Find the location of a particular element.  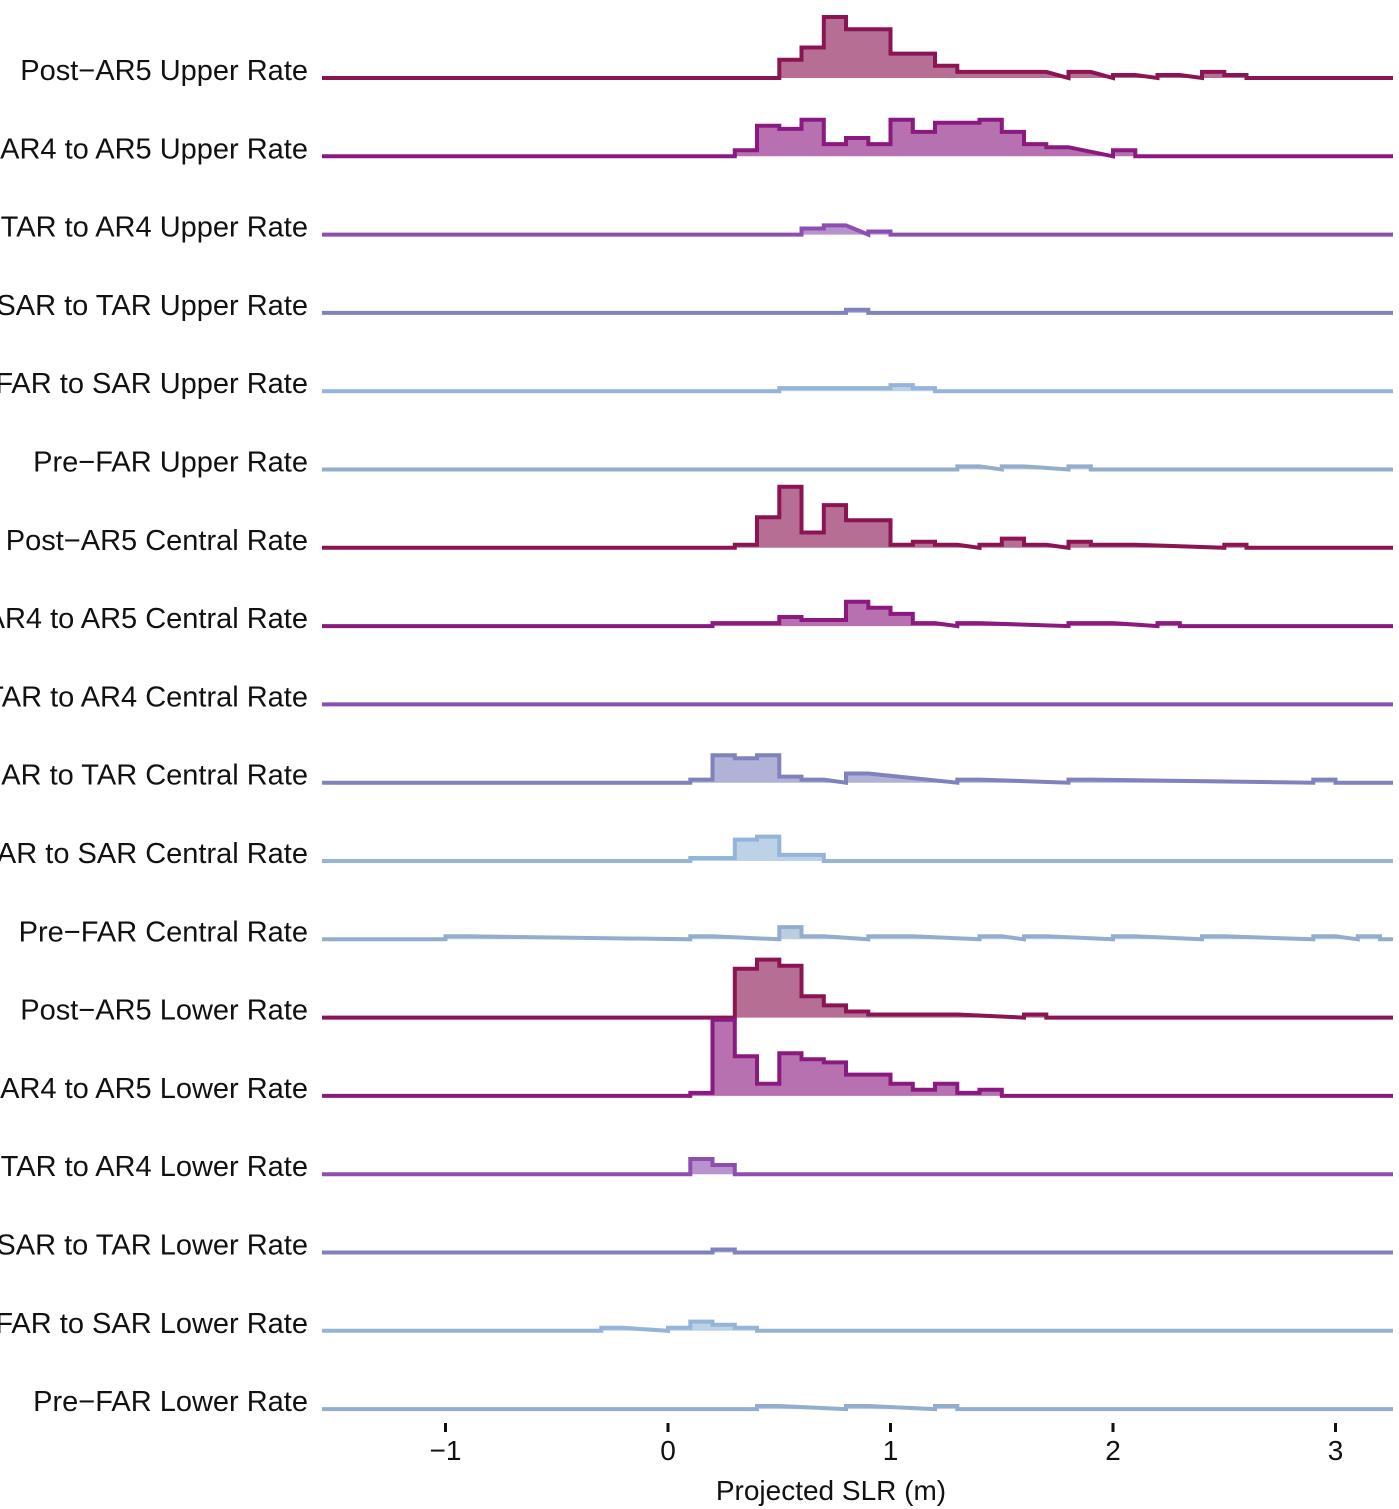

row-label: TAR to AR4 Central Rate is located at coordinates (154, 697).